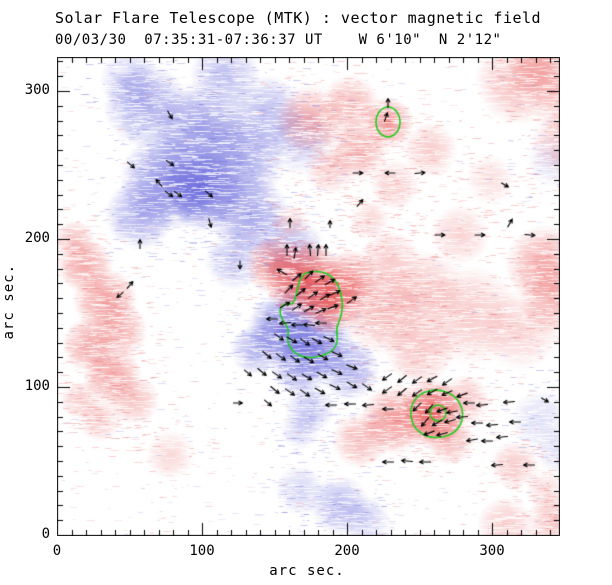 This screenshot has width=612, height=585. I want to click on x-axis-title: arc sec., so click(307, 571).